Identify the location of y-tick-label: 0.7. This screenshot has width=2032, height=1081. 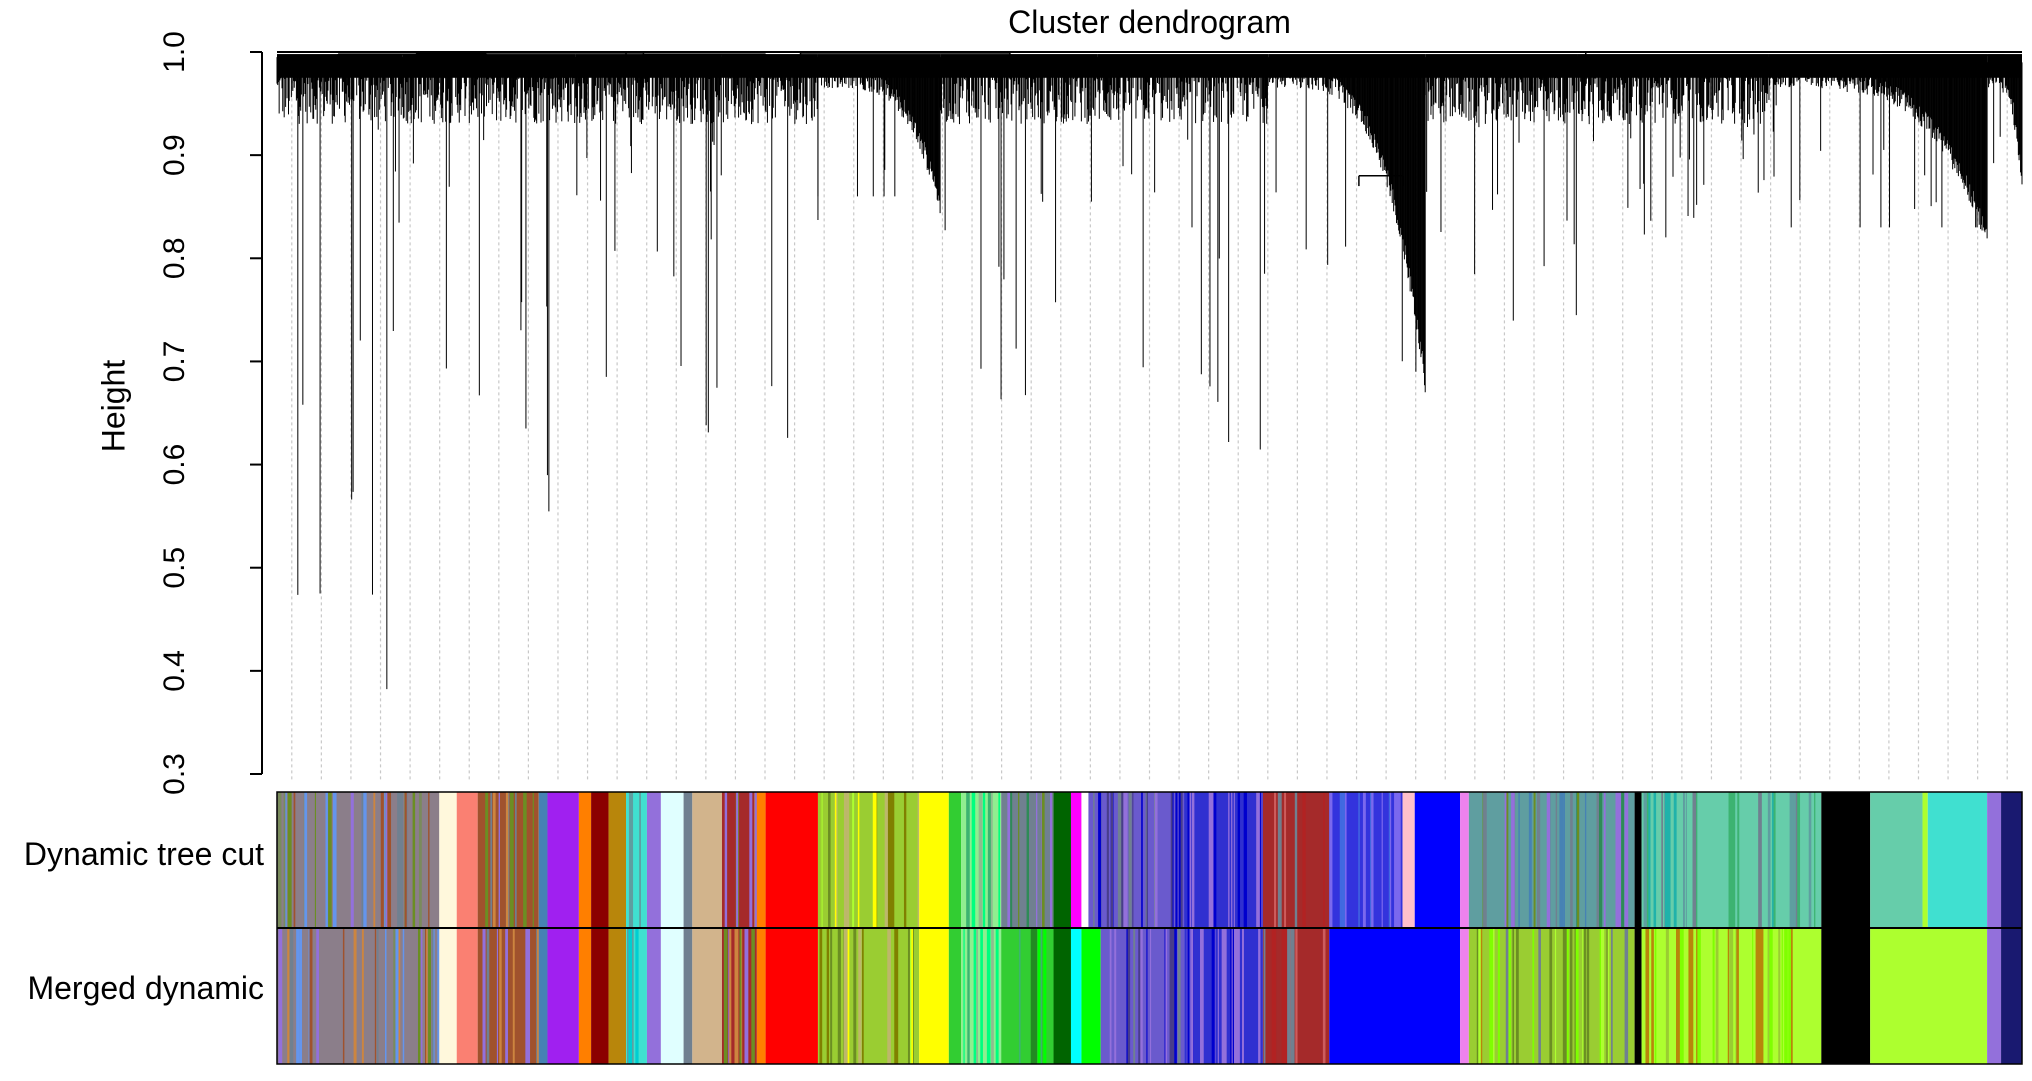
(174, 362).